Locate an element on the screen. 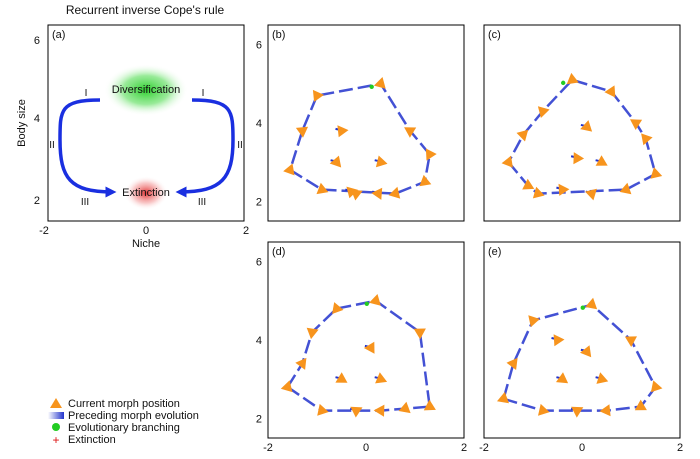 Image resolution: width=700 pixels, height=459 pixels. panel-a-ytick-2: 2 is located at coordinates (37, 201).